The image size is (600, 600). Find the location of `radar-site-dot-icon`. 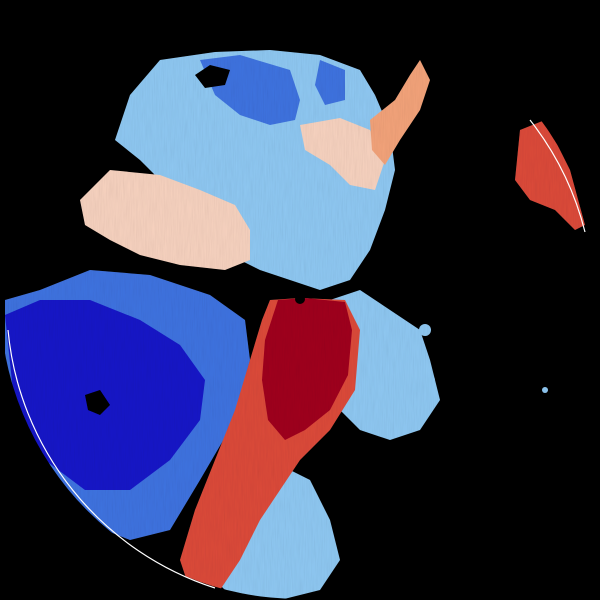

radar-site-dot-icon is located at coordinates (300, 299).